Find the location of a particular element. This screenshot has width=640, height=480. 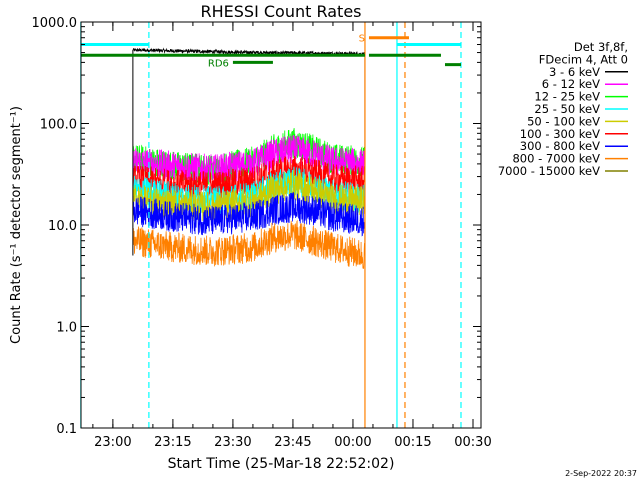

x-tick-label: 23:30 is located at coordinates (232, 442).